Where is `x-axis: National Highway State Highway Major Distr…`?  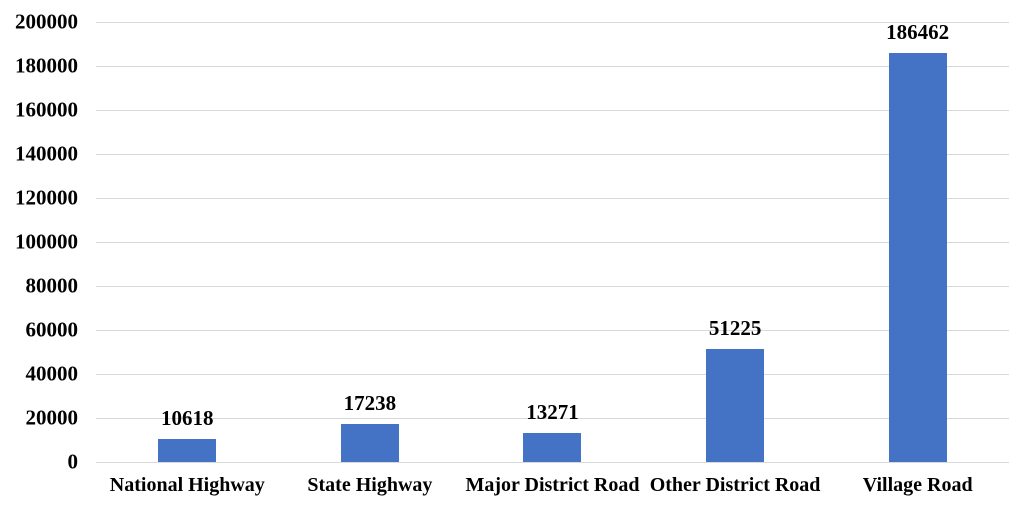
x-axis: National Highway State Highway Major Distr… is located at coordinates (552, 485).